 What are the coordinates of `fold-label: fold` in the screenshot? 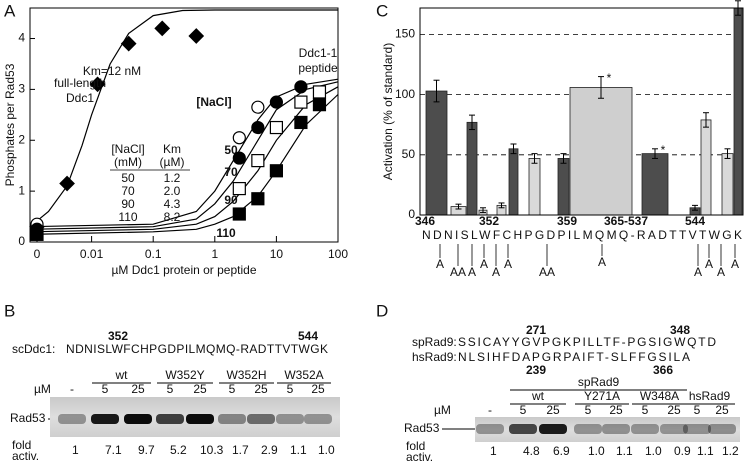 It's located at (415, 446).